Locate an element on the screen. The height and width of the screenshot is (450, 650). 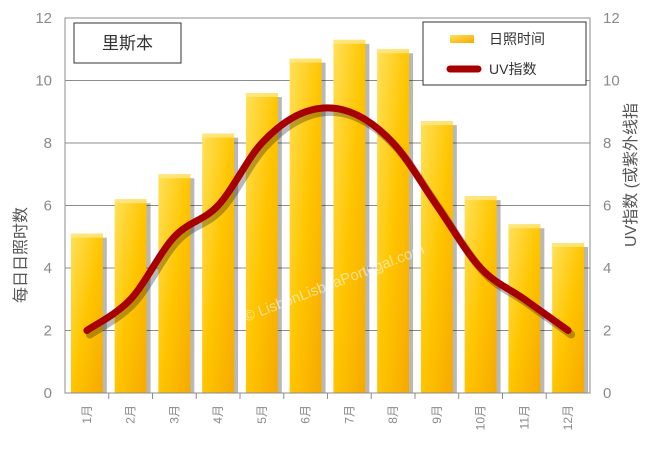
left-axis-title: 每日日照时数 is located at coordinates (21, 255).